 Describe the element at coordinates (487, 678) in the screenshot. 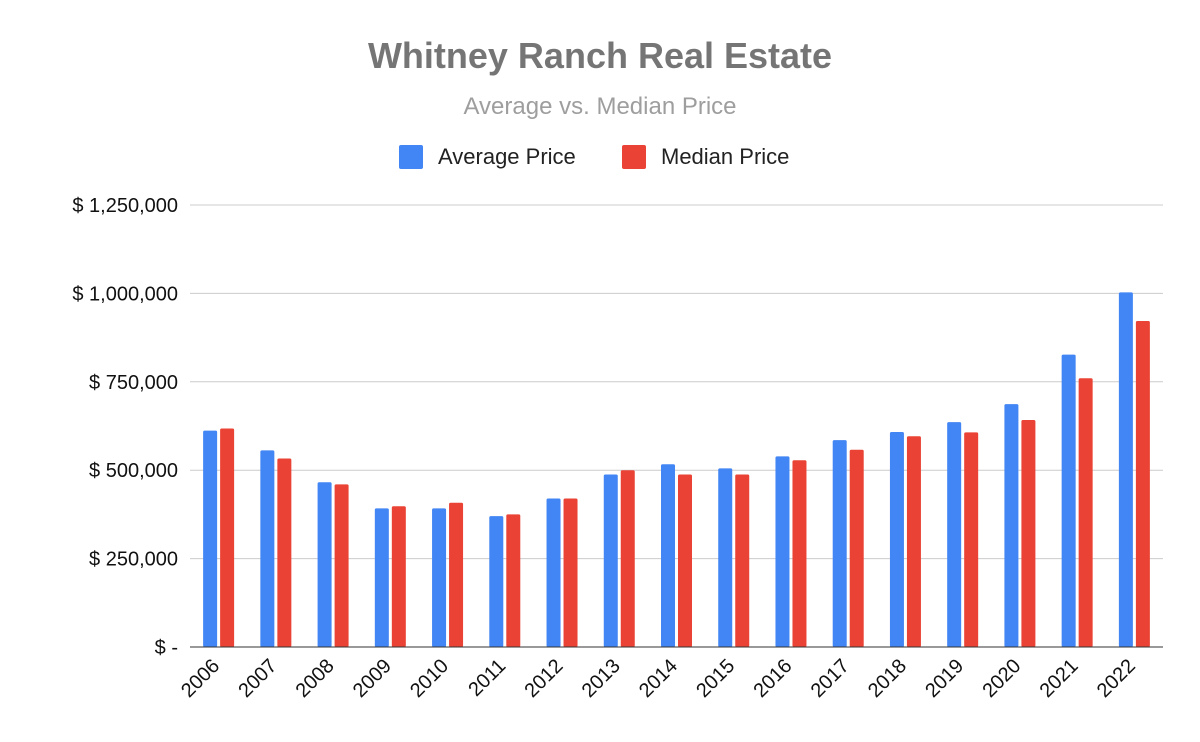

I see `x-tick-label: 2011` at that location.